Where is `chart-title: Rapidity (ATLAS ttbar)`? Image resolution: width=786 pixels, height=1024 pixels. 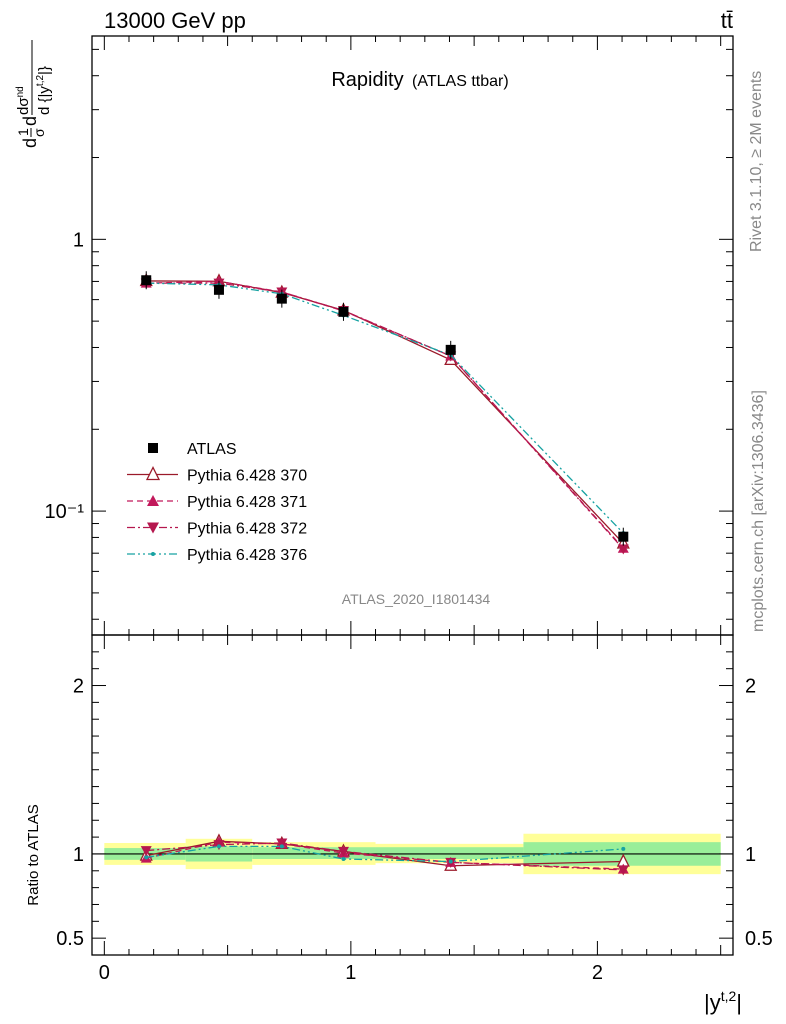 chart-title: Rapidity (ATLAS ttbar) is located at coordinates (419, 80).